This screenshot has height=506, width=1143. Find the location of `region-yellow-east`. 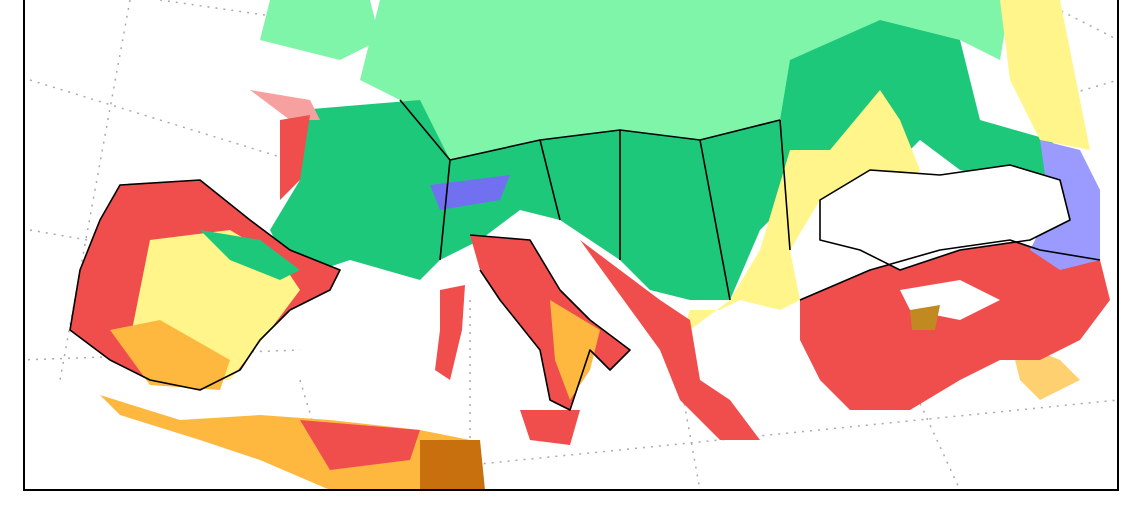

region-yellow-east is located at coordinates (1045, 75).